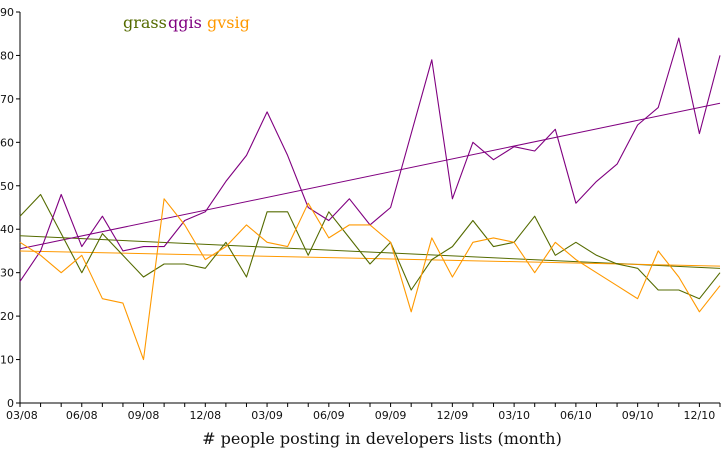 The image size is (728, 457). I want to click on legend: grass qgis gvsig, so click(186, 22).